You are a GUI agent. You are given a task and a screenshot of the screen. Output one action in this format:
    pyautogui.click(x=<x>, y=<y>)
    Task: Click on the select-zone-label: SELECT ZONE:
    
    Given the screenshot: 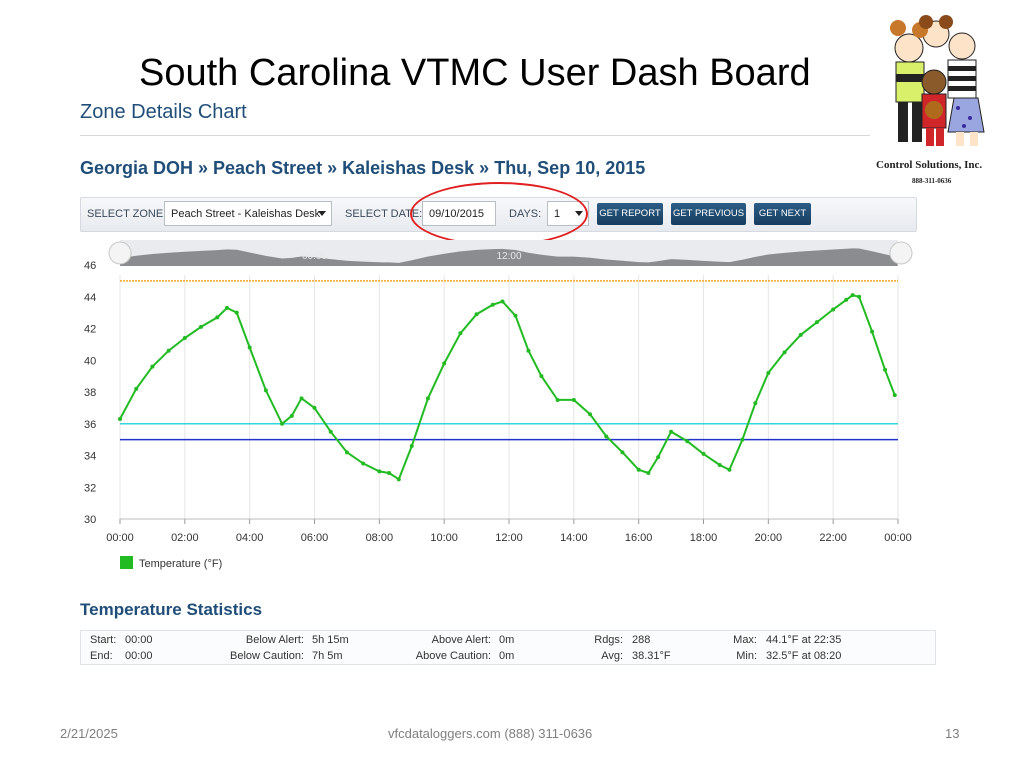 What is the action you would take?
    pyautogui.click(x=127, y=214)
    